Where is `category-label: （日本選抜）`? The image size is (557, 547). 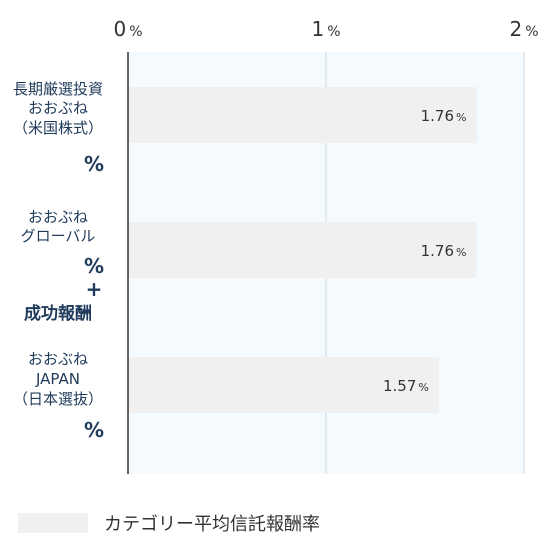
category-label: （日本選抜） is located at coordinates (58, 399).